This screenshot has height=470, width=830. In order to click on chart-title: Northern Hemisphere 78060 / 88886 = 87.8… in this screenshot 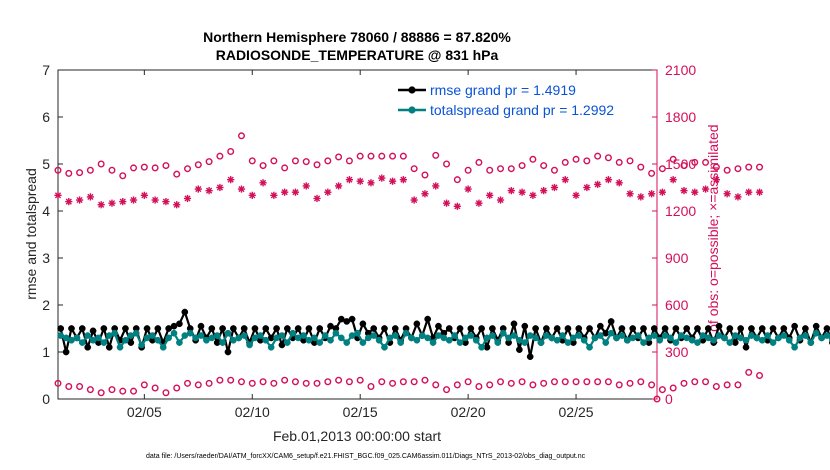, I will do `click(357, 37)`.